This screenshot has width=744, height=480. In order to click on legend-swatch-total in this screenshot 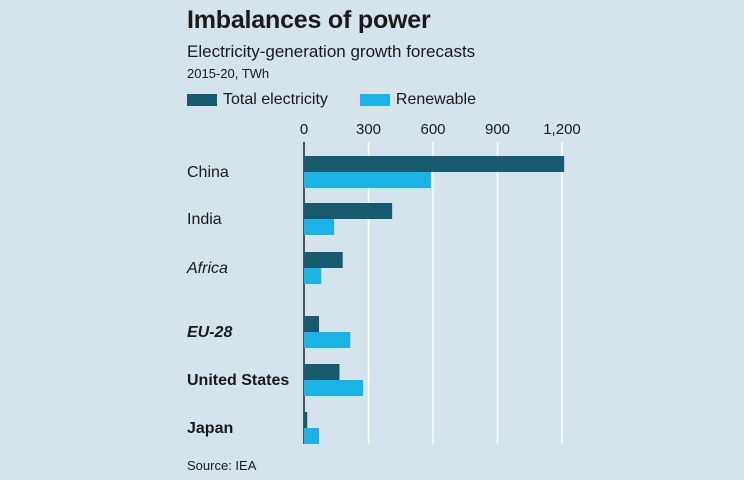, I will do `click(202, 100)`.